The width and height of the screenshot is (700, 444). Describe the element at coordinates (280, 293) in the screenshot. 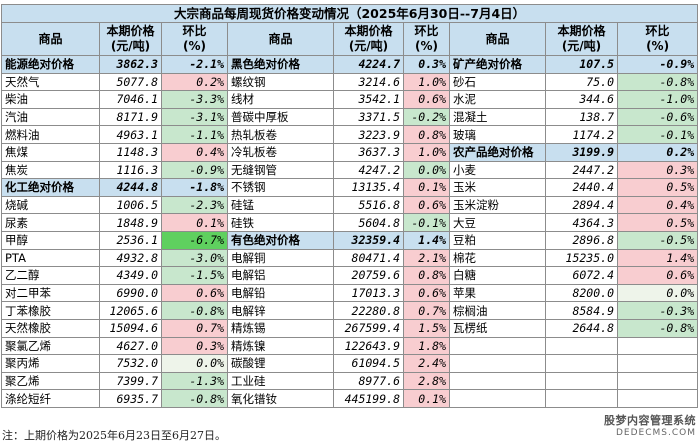

I see `commodity-name: 电解铅` at that location.